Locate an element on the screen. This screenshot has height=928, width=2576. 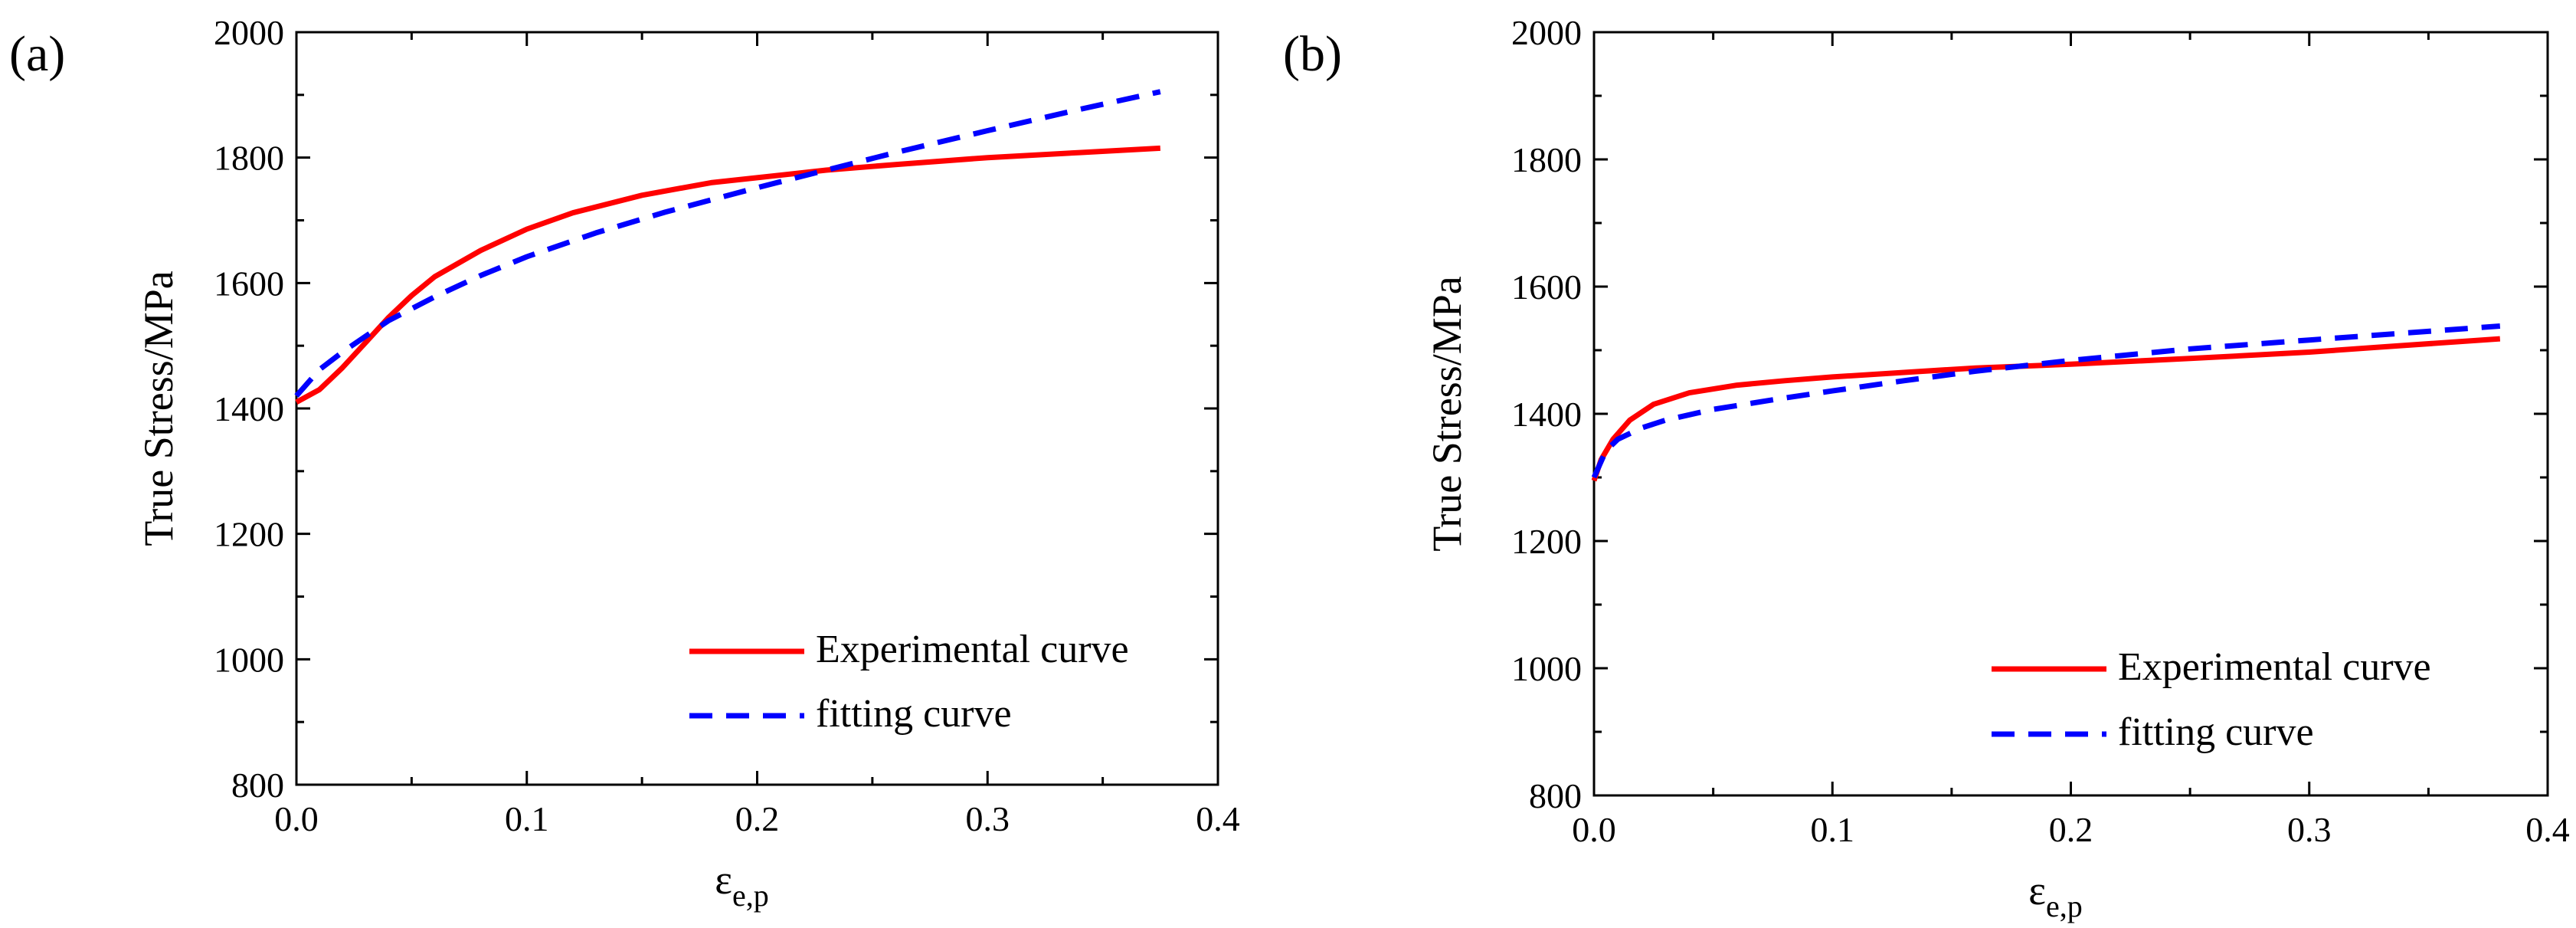
panel-label: (b) is located at coordinates (1312, 54).